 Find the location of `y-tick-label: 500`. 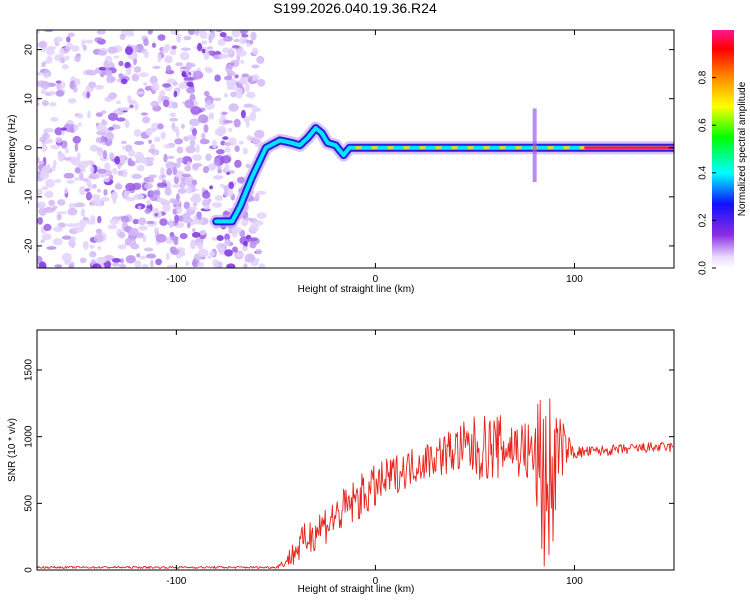

y-tick-label: 500 is located at coordinates (29, 503).